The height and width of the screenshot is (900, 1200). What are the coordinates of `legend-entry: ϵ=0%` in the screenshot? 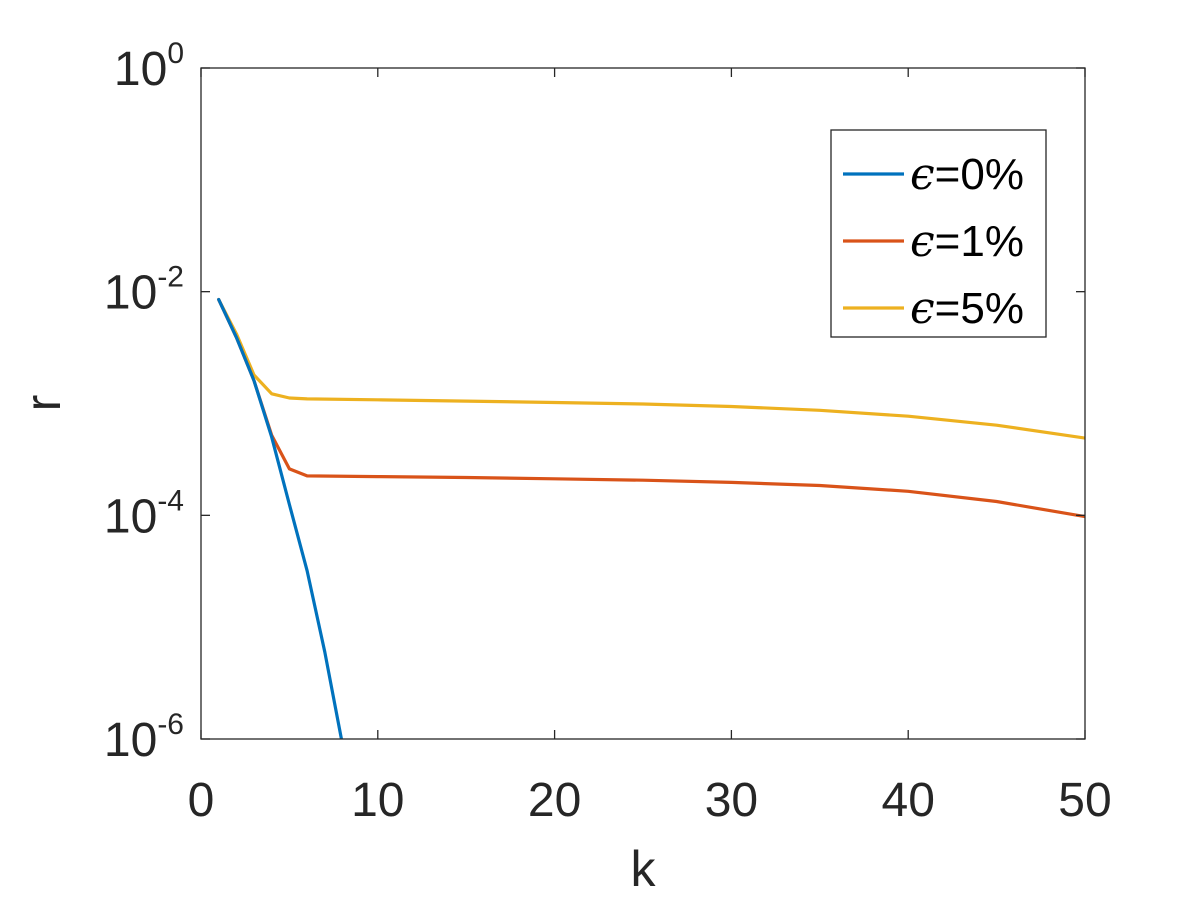 It's located at (967, 174).